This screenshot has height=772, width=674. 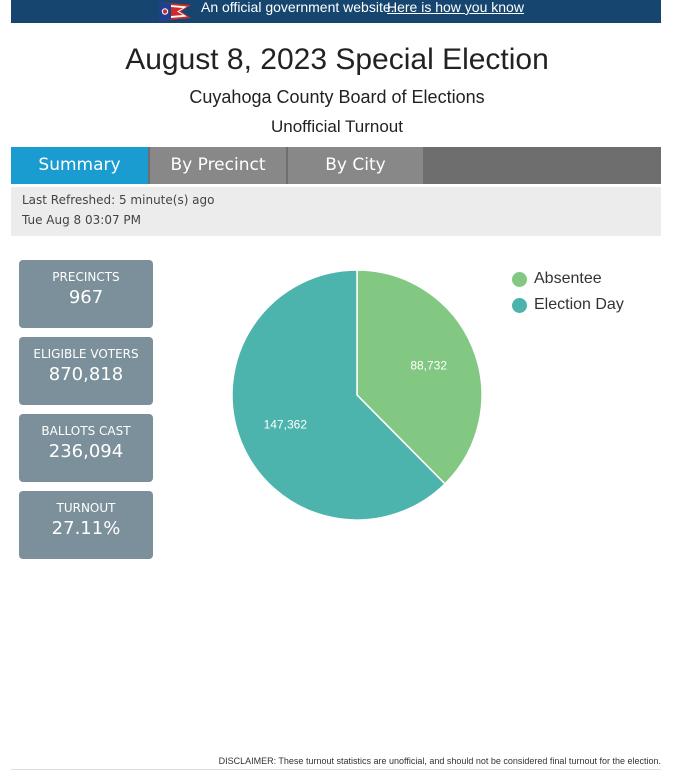 I want to click on legend-label: Election Day, so click(x=579, y=304).